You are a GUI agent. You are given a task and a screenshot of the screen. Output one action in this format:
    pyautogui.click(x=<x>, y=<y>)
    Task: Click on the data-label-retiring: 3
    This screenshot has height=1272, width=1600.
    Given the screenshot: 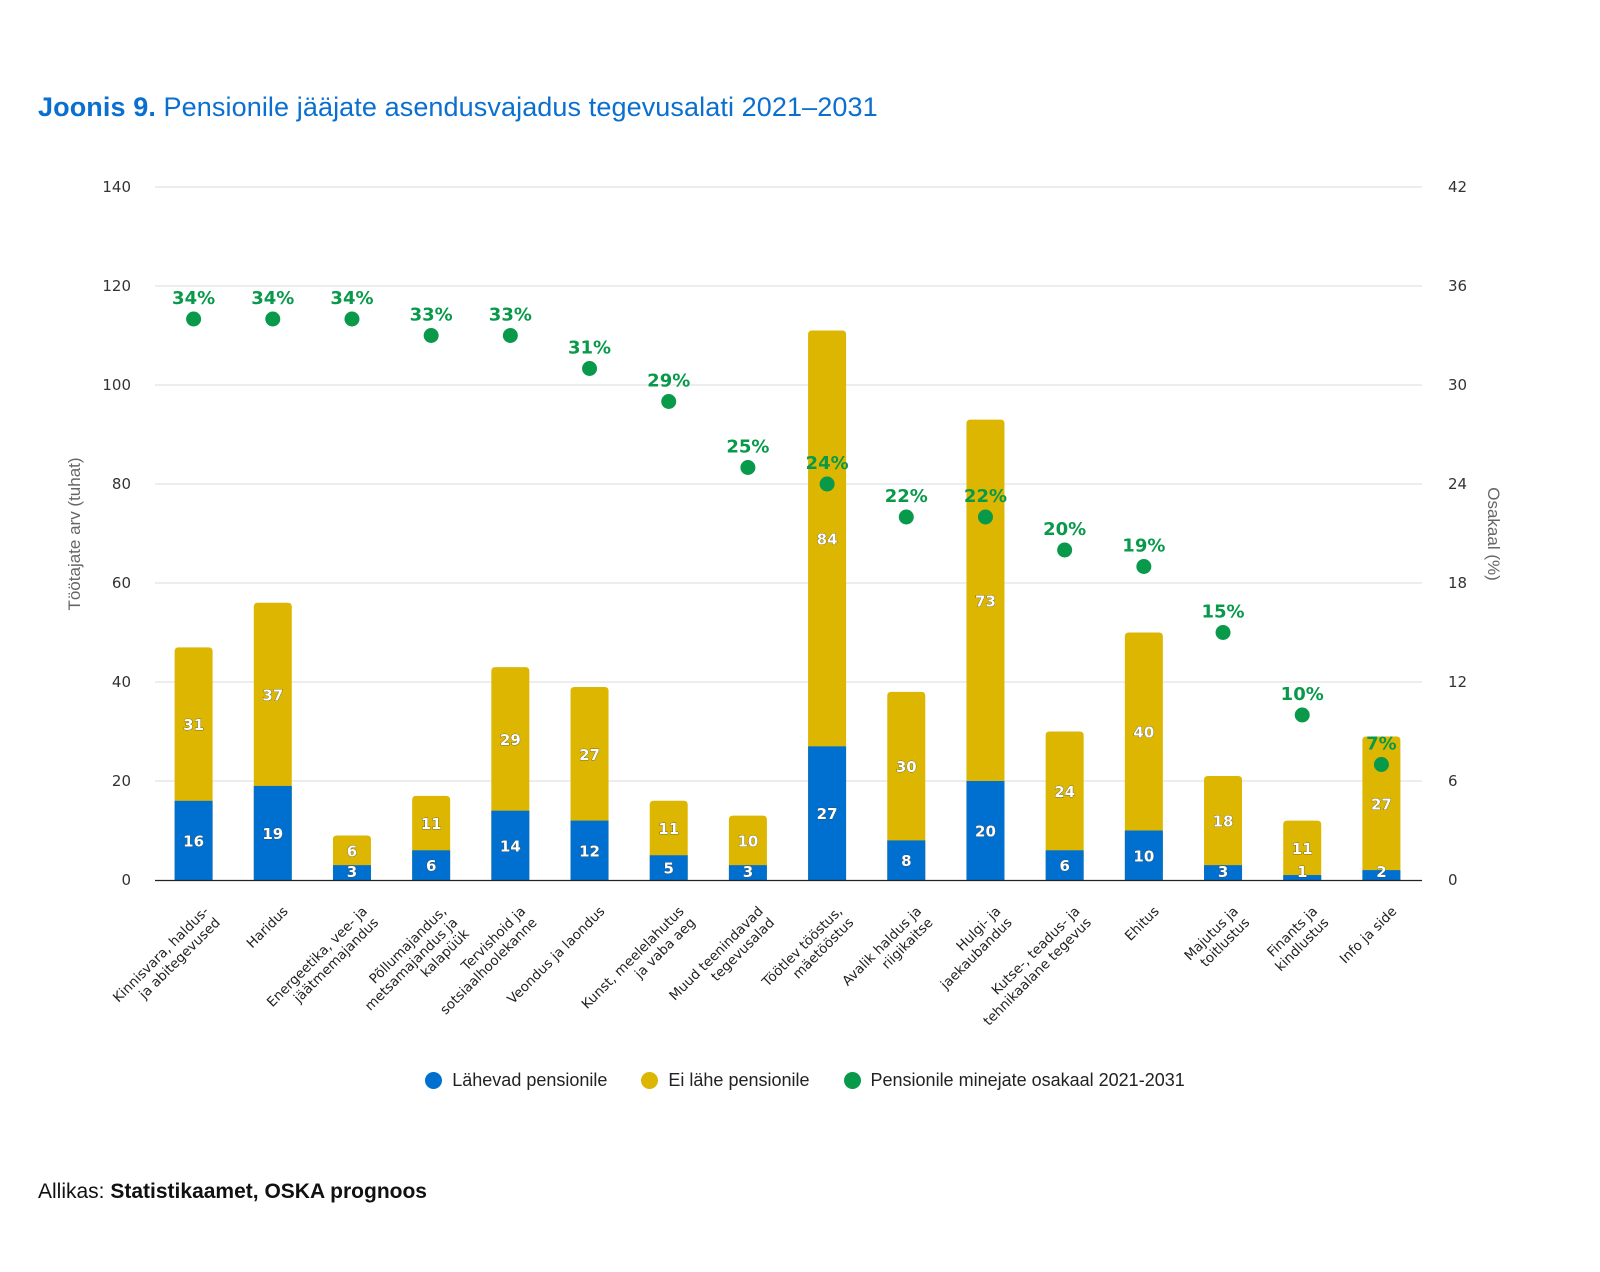 What is the action you would take?
    pyautogui.click(x=748, y=872)
    